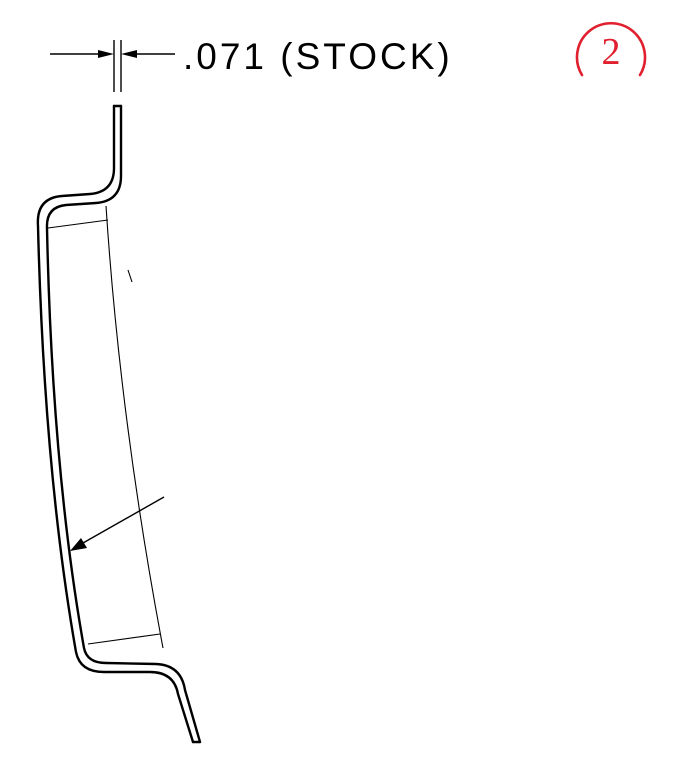 This screenshot has height=765, width=684. Describe the element at coordinates (78, 224) in the screenshot. I see `top-bend-line` at that location.